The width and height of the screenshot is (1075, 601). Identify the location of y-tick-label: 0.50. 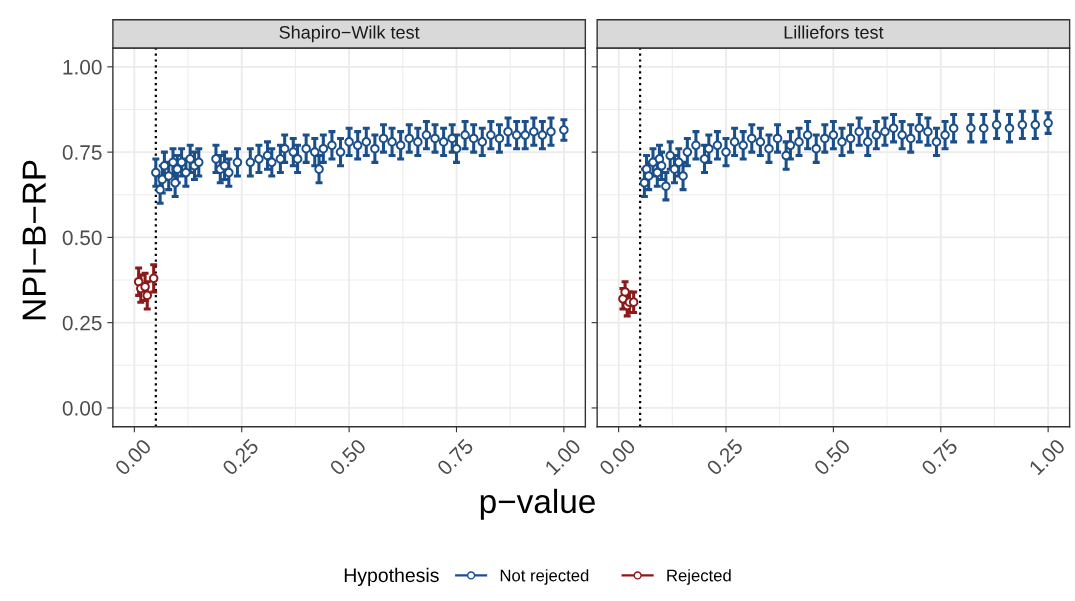
(82, 238).